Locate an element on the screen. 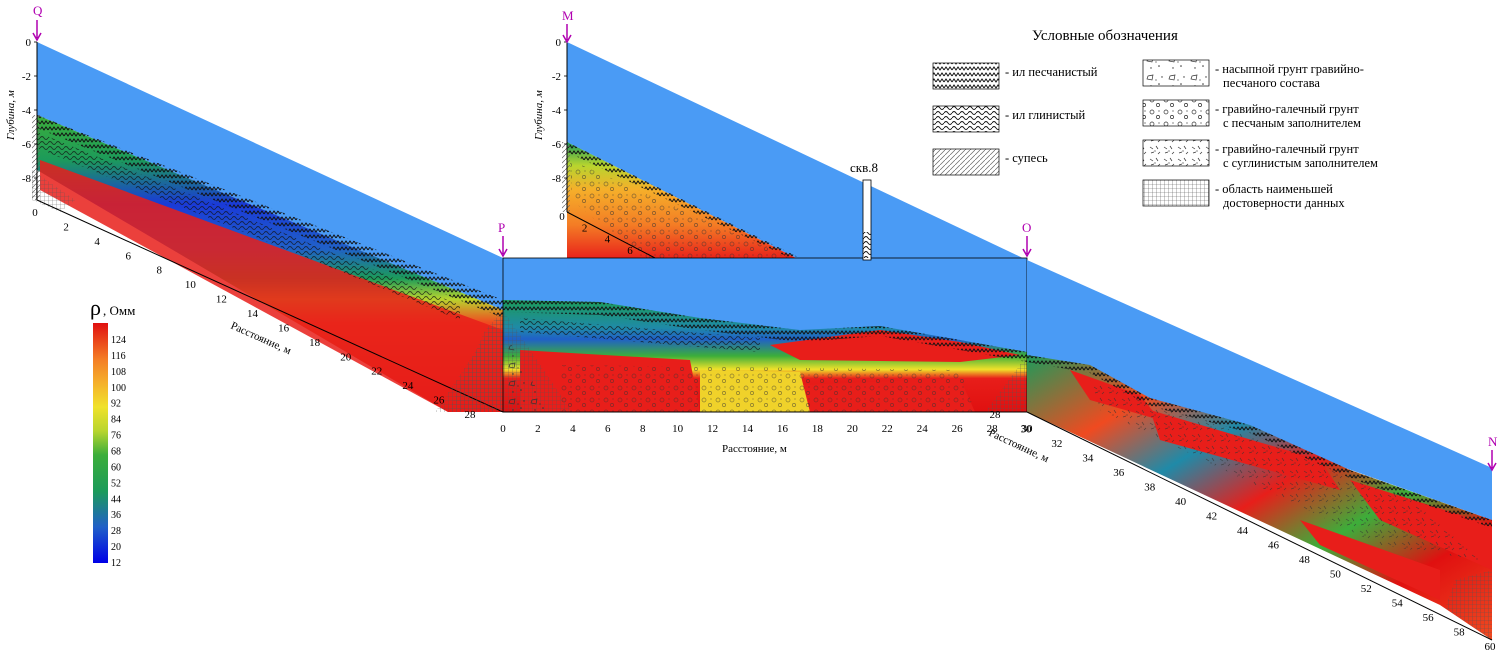 The height and width of the screenshot is (666, 1500). profile-o-n-gravel-loam is located at coordinates (1285, 470).